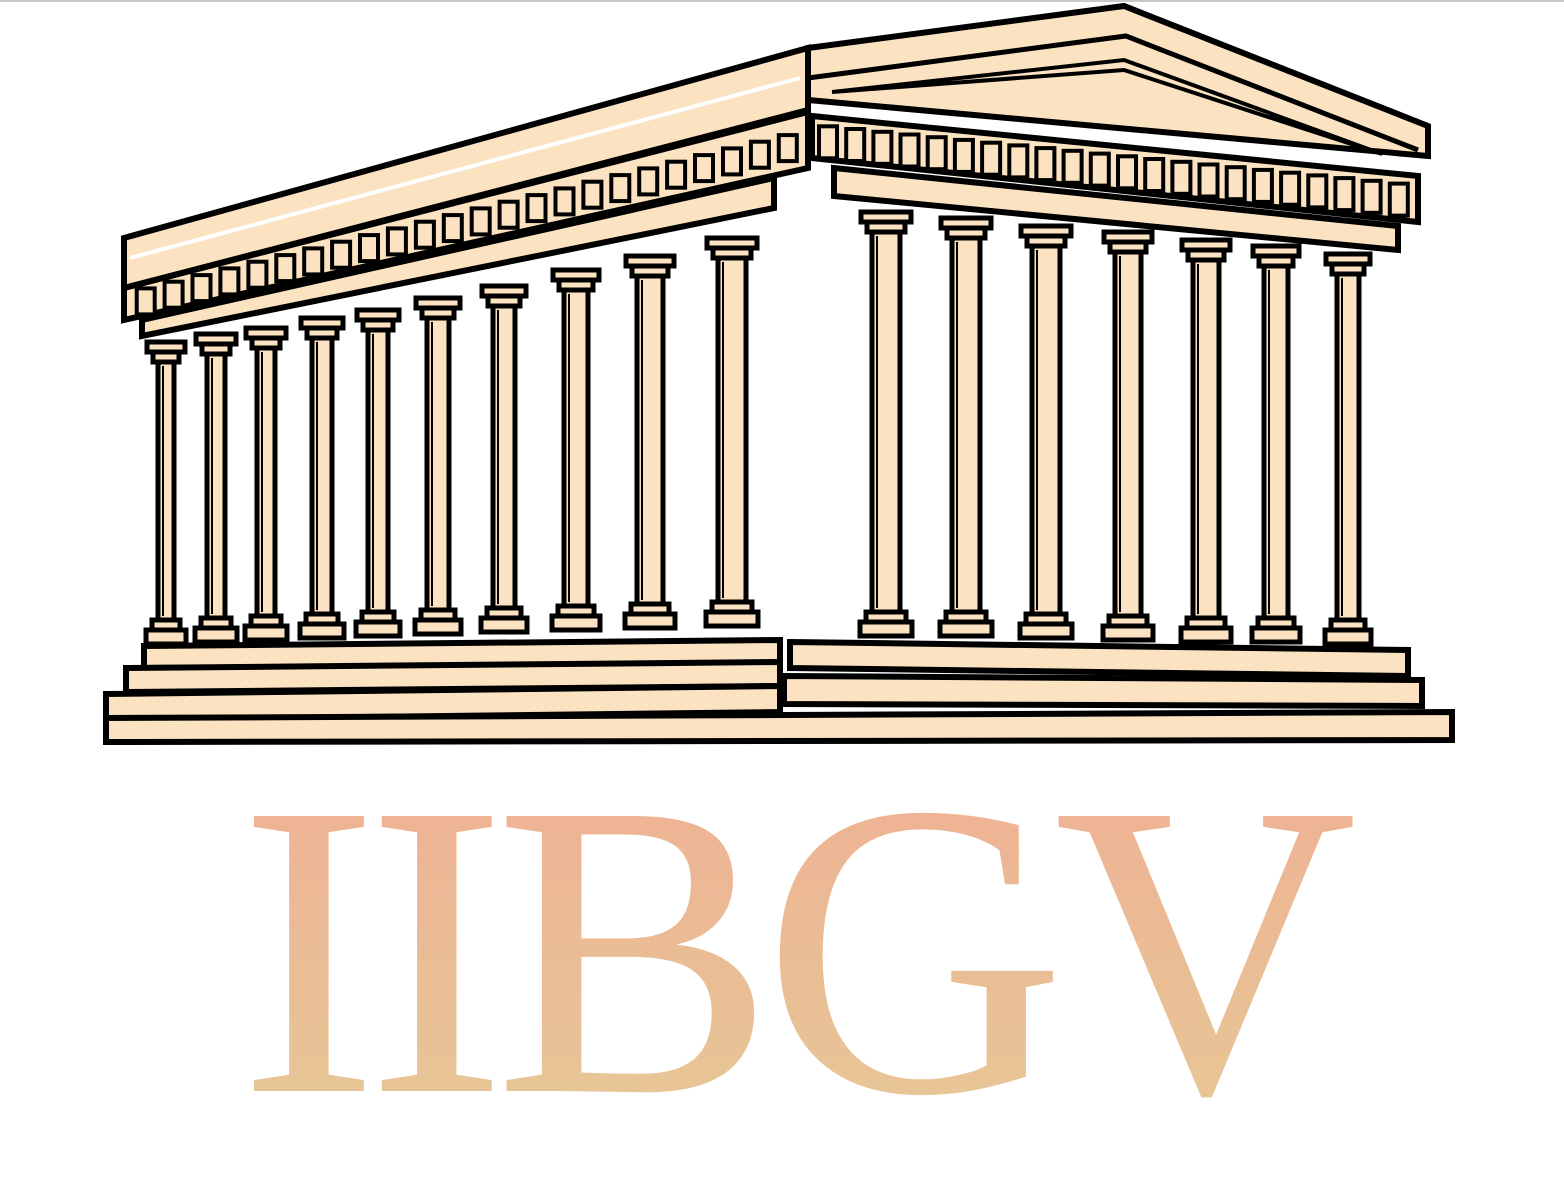 Image resolution: width=1564 pixels, height=1182 pixels. Describe the element at coordinates (779, 727) in the screenshot. I see `base-slab` at that location.